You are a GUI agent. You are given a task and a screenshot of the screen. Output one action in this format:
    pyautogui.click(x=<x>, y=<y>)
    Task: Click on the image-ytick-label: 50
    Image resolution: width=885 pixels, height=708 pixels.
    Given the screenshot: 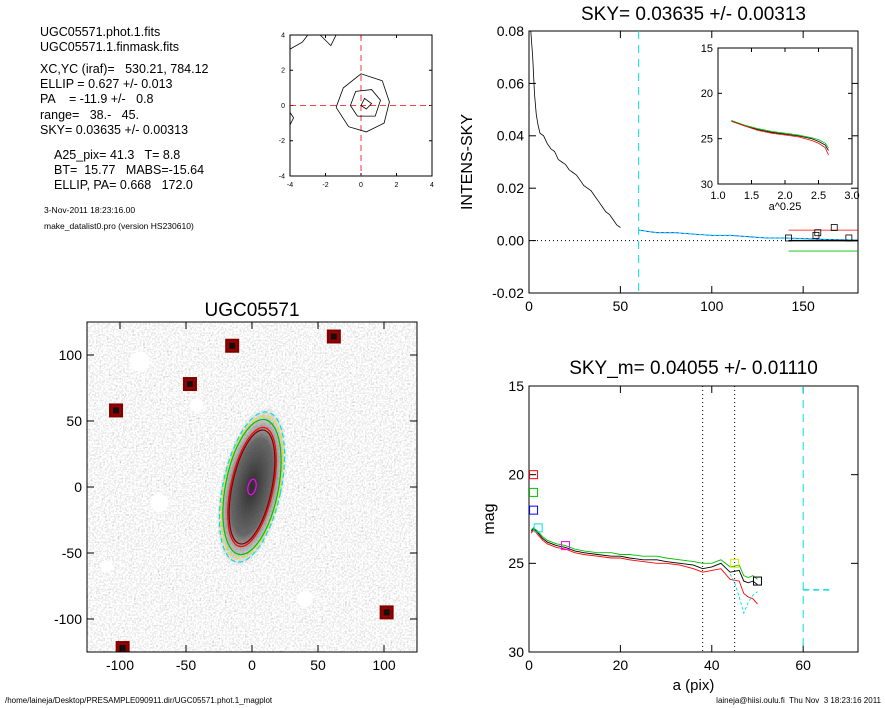 What is the action you would take?
    pyautogui.click(x=74, y=421)
    